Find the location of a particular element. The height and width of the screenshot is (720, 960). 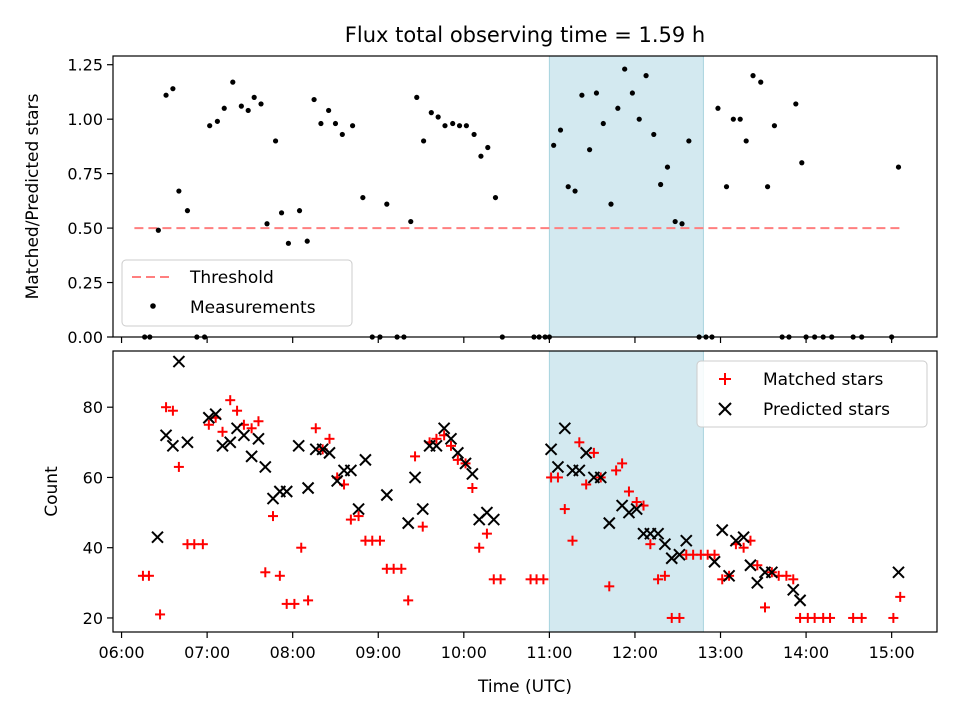

bottom-x-tick-label: 10:00 is located at coordinates (464, 652).